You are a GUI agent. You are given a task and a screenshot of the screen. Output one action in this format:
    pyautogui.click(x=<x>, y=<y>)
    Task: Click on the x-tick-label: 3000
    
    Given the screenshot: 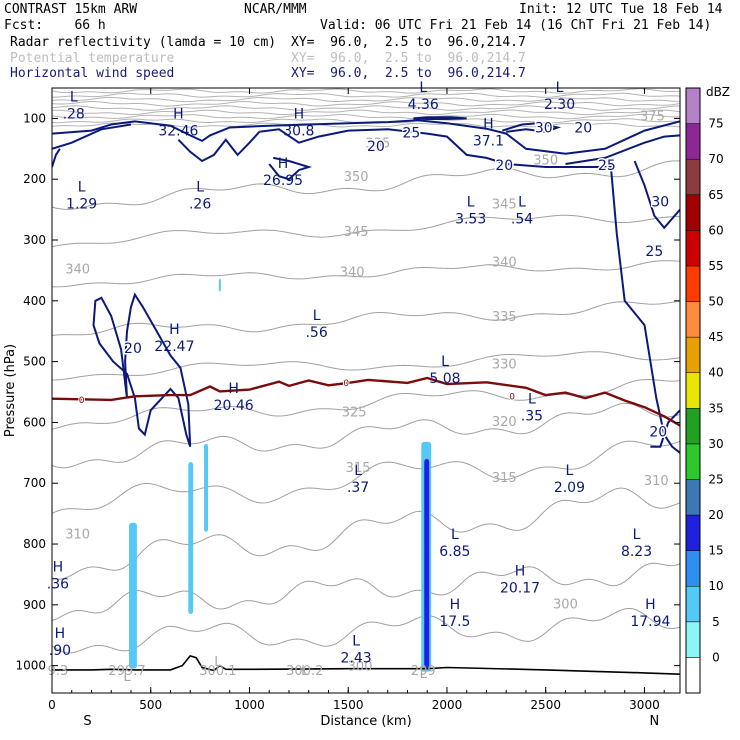 What is the action you would take?
    pyautogui.click(x=644, y=705)
    